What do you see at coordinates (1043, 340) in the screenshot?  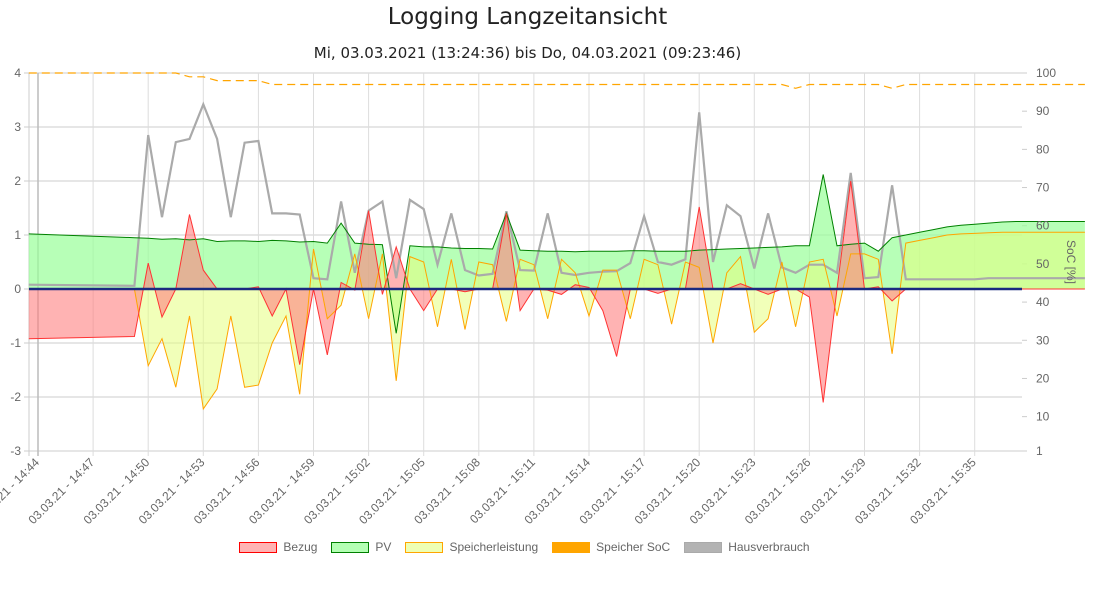 I see `y2-tick-label: 30` at bounding box center [1043, 340].